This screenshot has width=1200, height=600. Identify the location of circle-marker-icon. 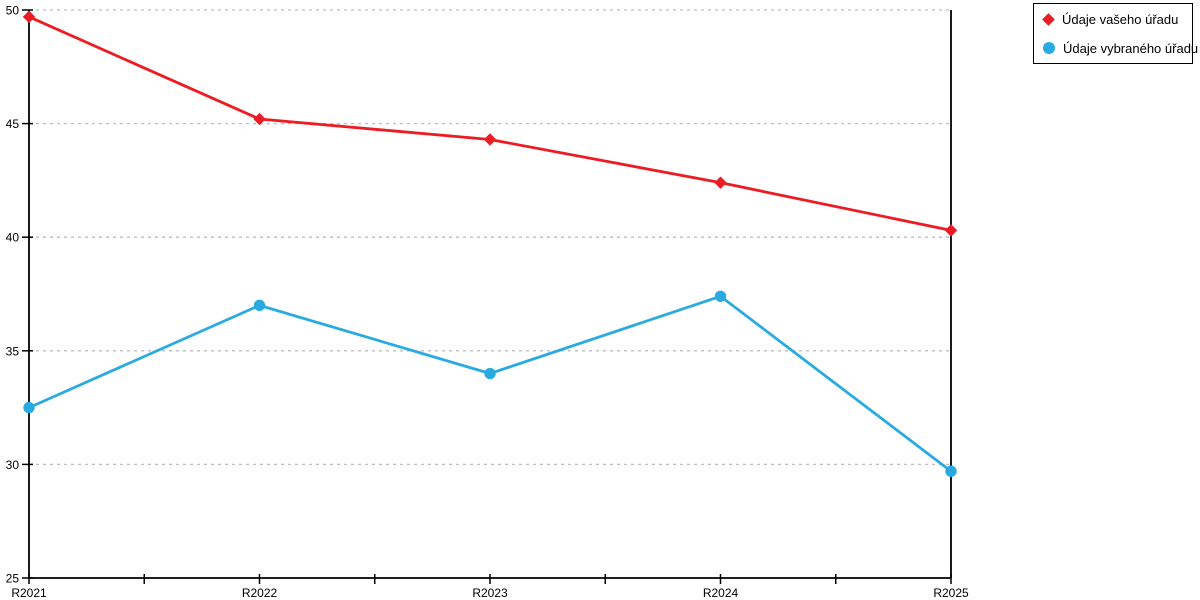
(1049, 48).